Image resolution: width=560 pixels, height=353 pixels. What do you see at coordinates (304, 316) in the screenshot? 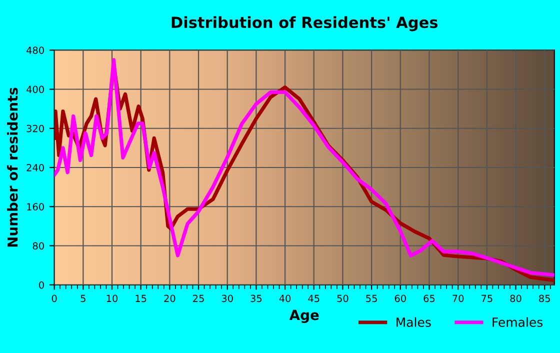
I see `x-axis-title: Age` at bounding box center [304, 316].